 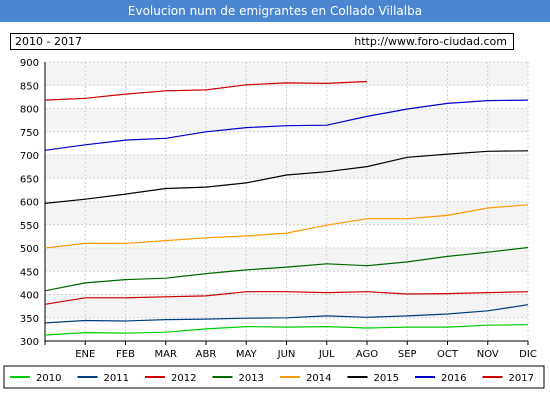 I want to click on legend: 2010 2011 2012 2013 2014 2015 2016 2017, so click(x=274, y=377).